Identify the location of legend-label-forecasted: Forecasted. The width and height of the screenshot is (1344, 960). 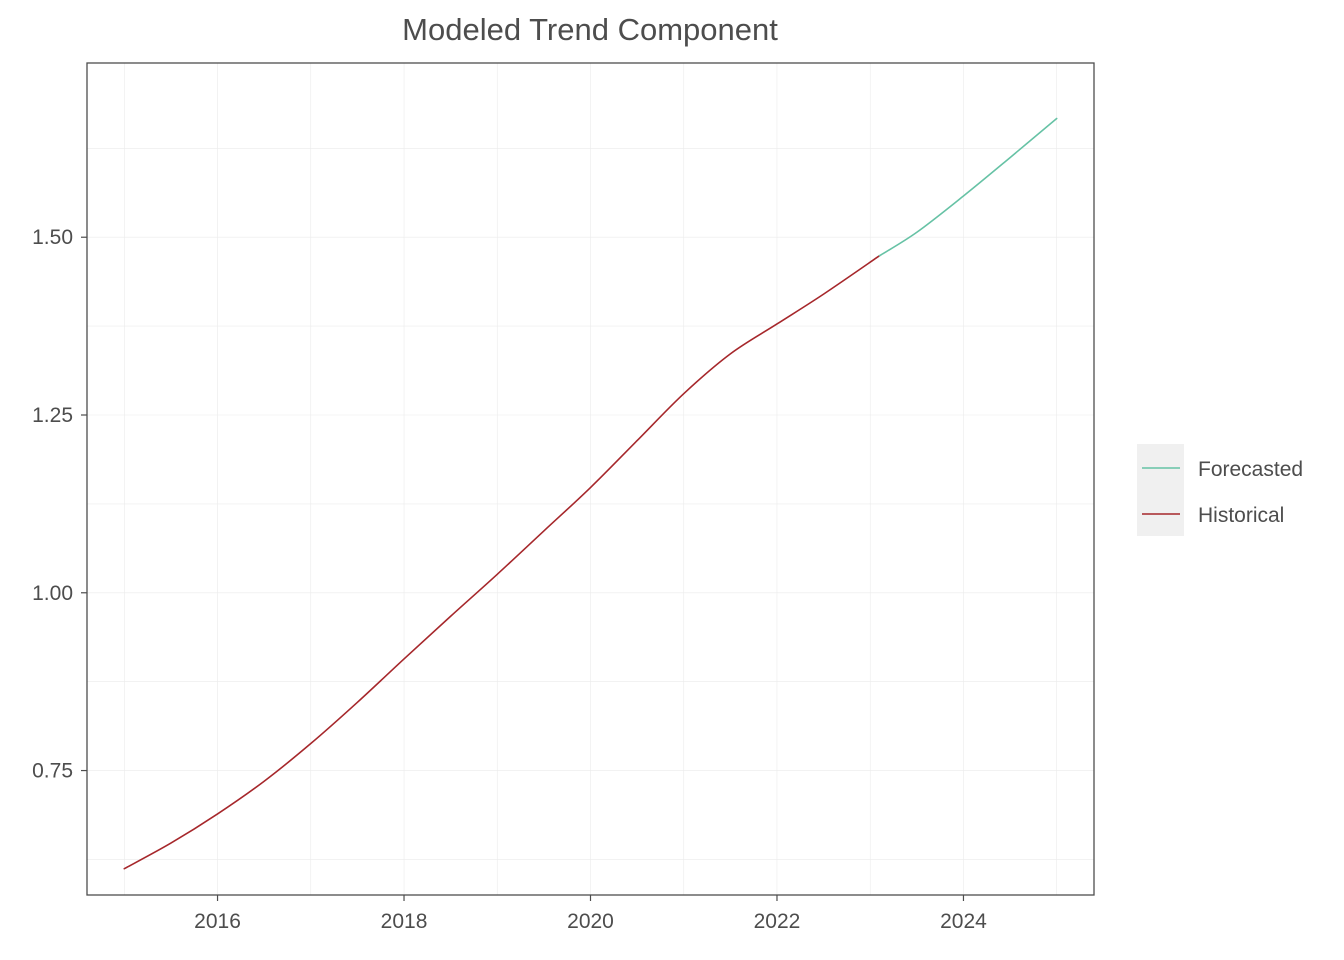
(1250, 469).